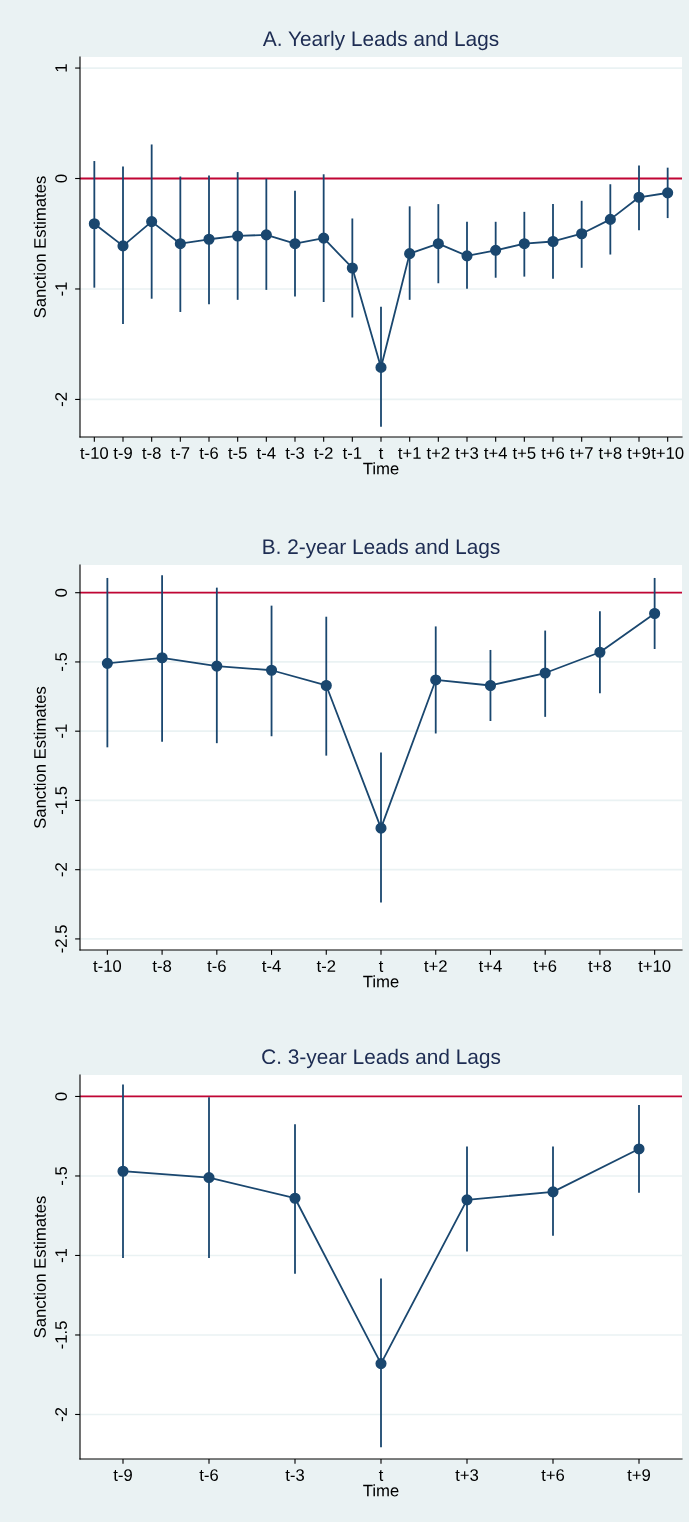 The image size is (689, 1522). I want to click on x-tick-label: t-7, so click(180, 453).